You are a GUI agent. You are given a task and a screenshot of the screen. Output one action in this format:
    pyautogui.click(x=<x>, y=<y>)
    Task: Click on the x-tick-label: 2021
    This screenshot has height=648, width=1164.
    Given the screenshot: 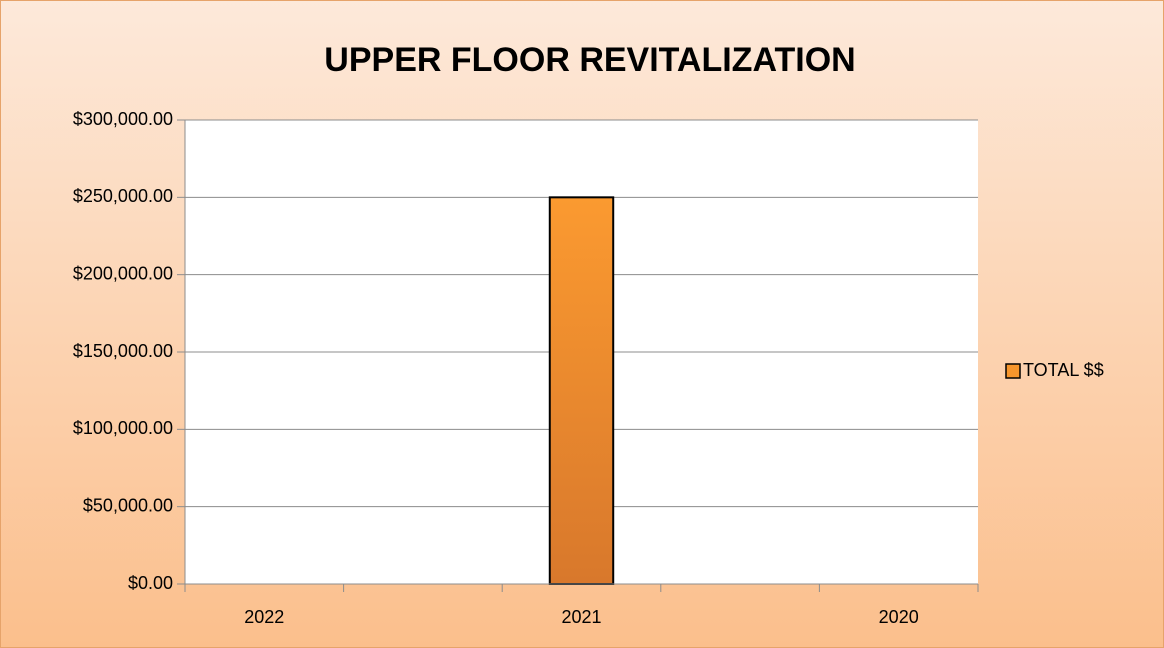 What is the action you would take?
    pyautogui.click(x=581, y=617)
    